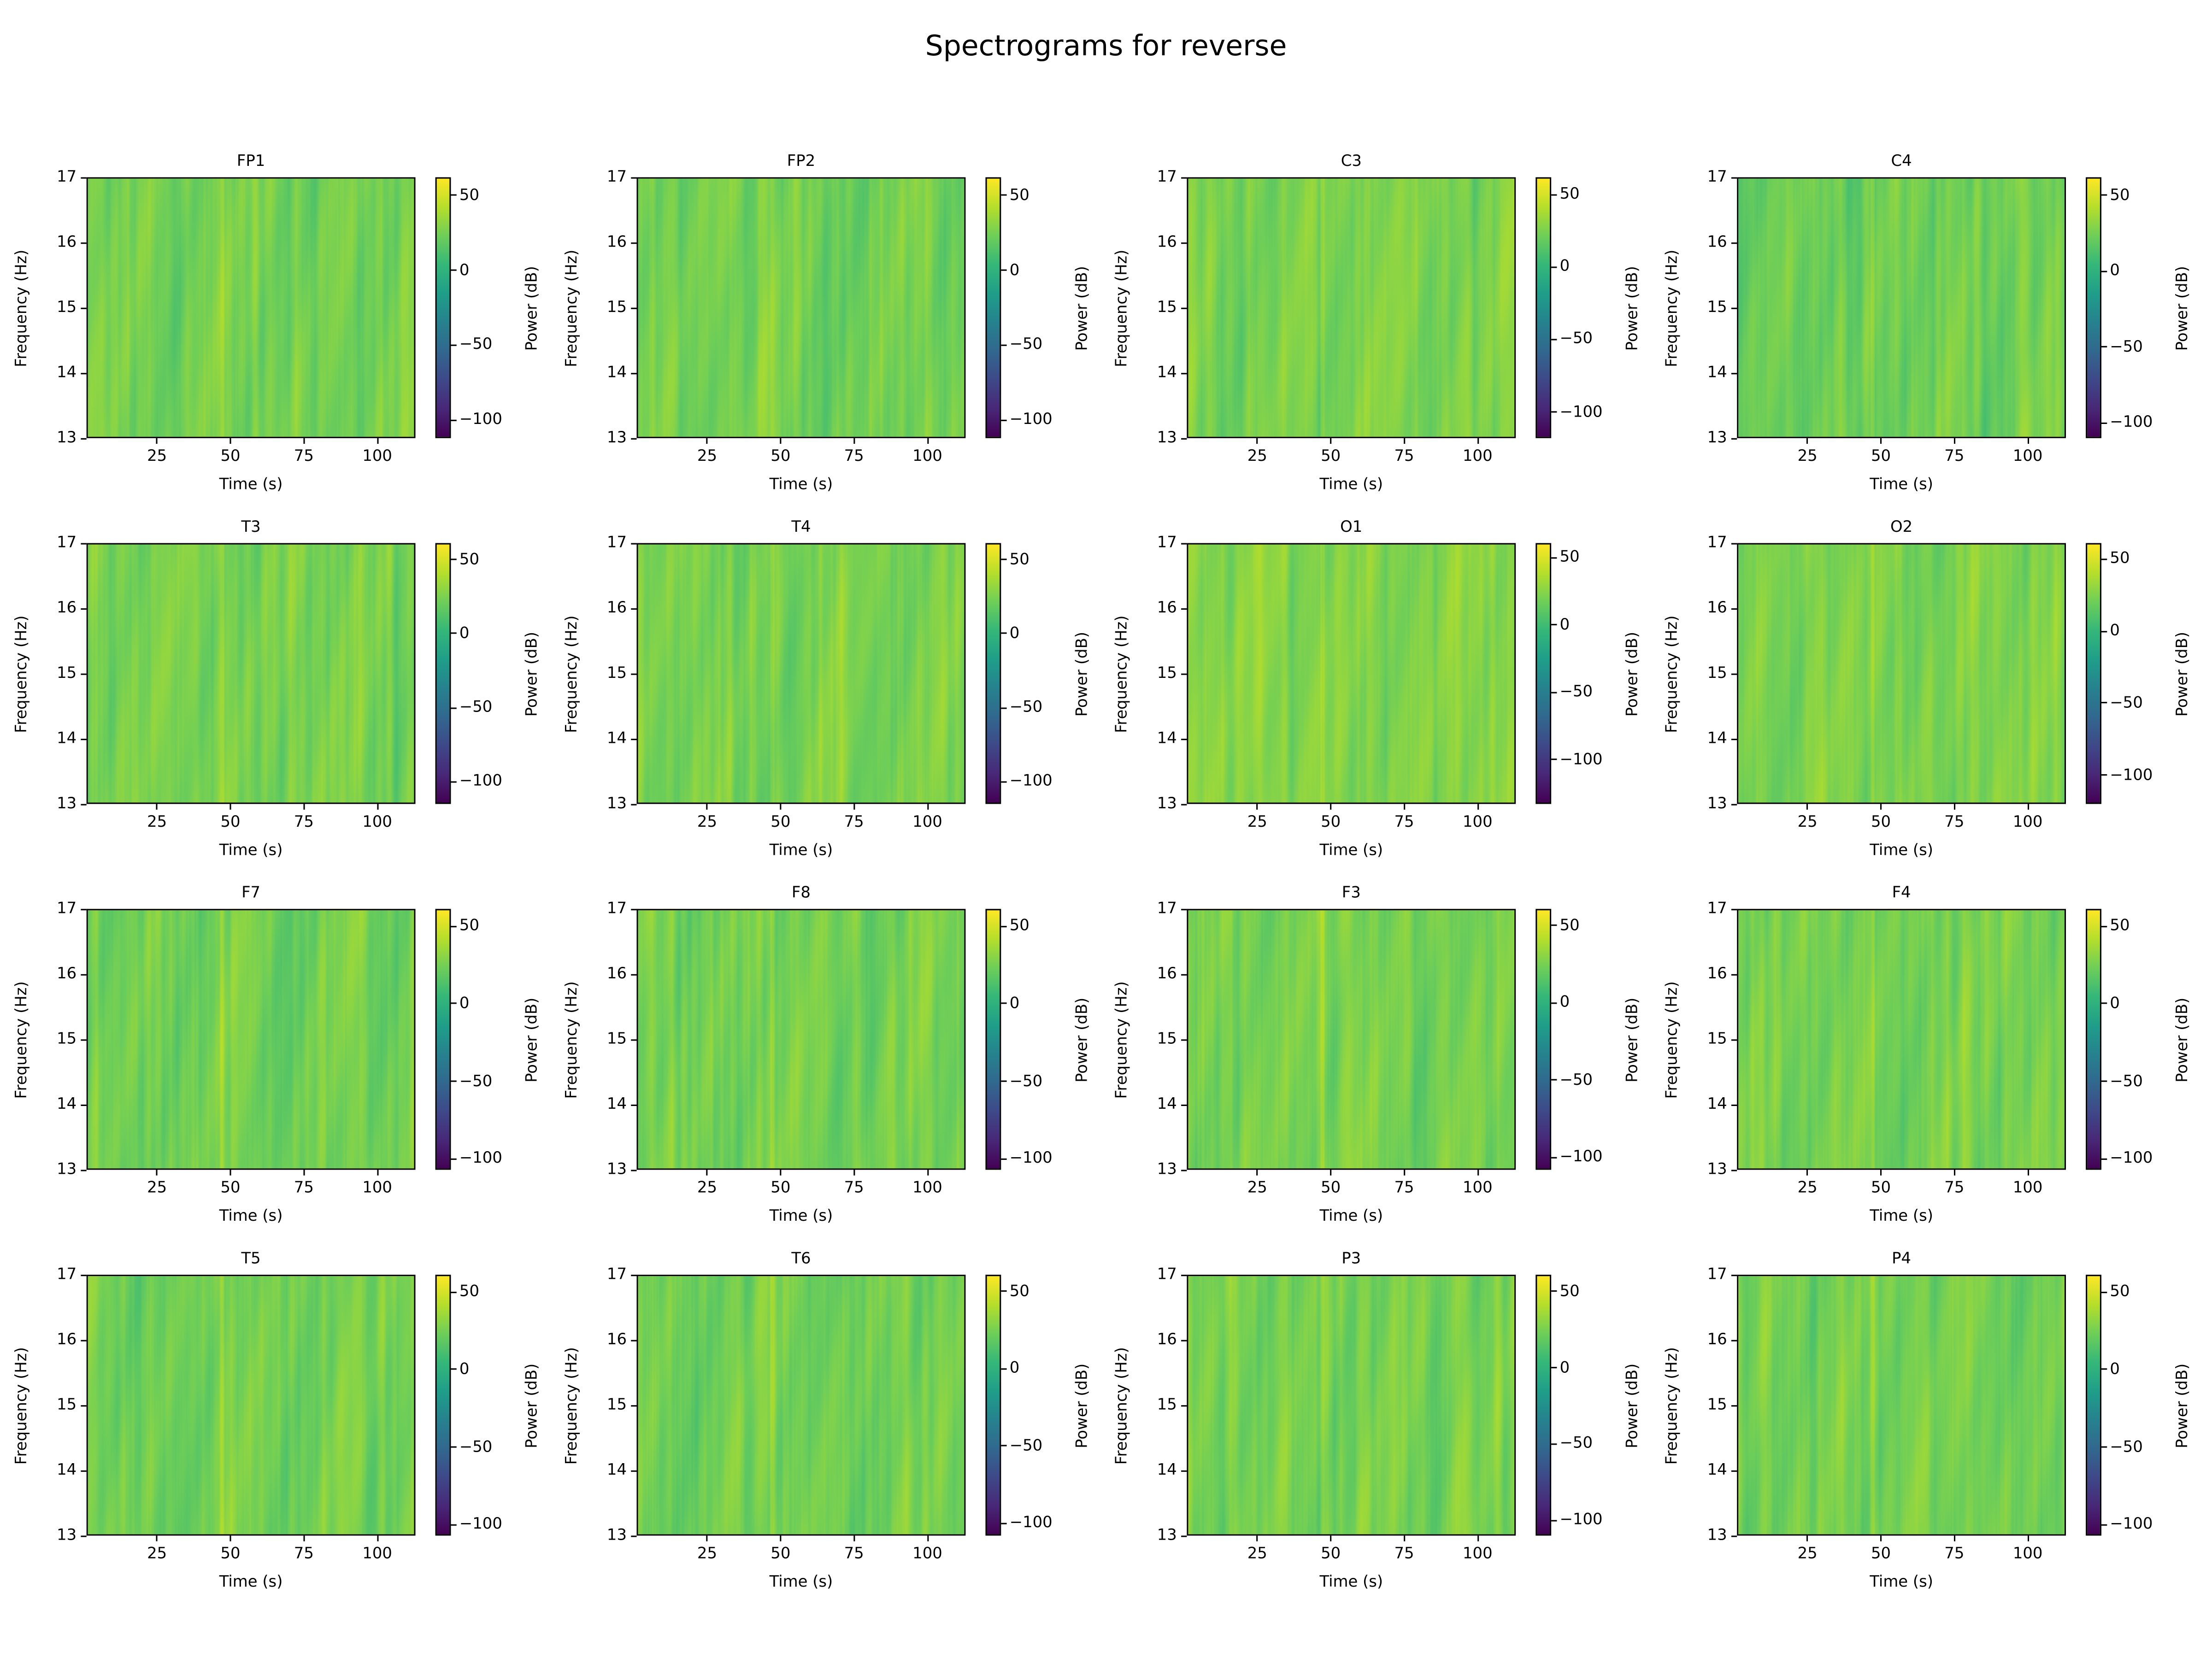 This screenshot has height=1659, width=2212. I want to click on panel-title: F3, so click(1351, 892).